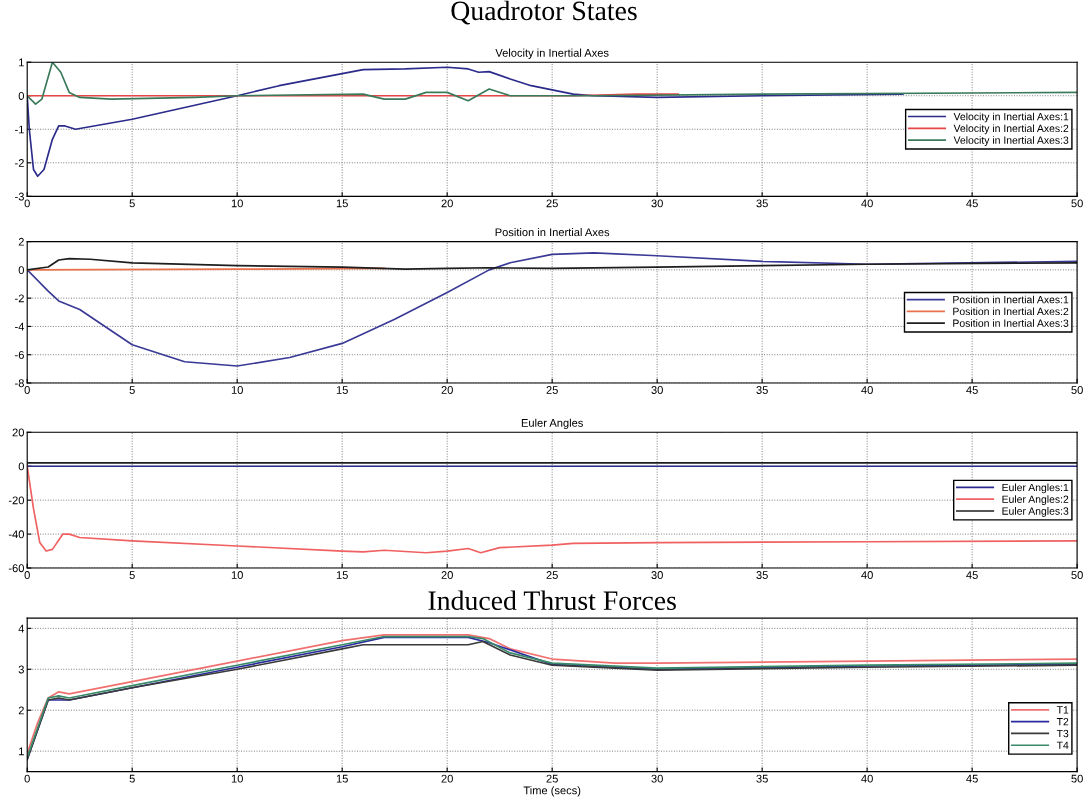 The width and height of the screenshot is (1088, 808). I want to click on x-axis-title: Time (secs), so click(552, 791).